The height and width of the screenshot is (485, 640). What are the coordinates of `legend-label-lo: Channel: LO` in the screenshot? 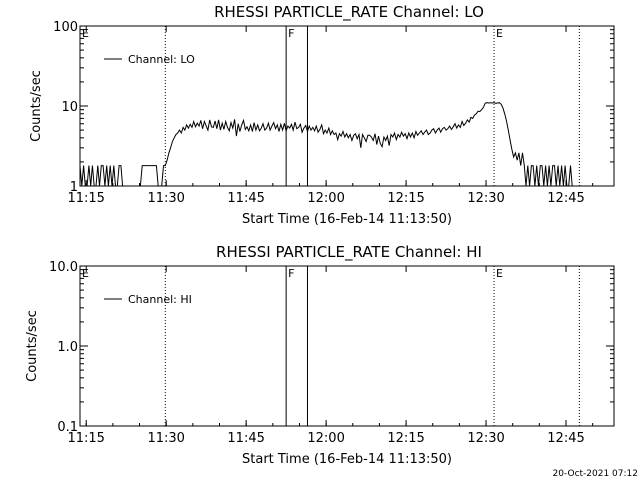 It's located at (161, 59).